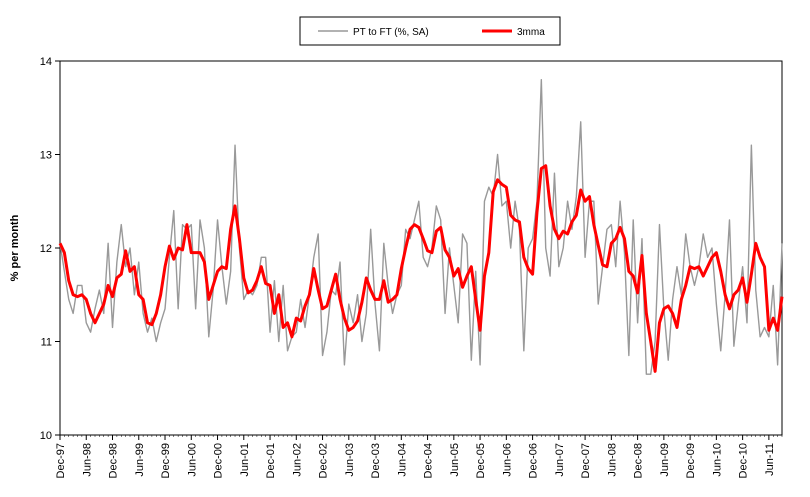 Image resolution: width=810 pixels, height=497 pixels. What do you see at coordinates (455, 460) in the screenshot?
I see `x-tick-label-15: Jun-05` at bounding box center [455, 460].